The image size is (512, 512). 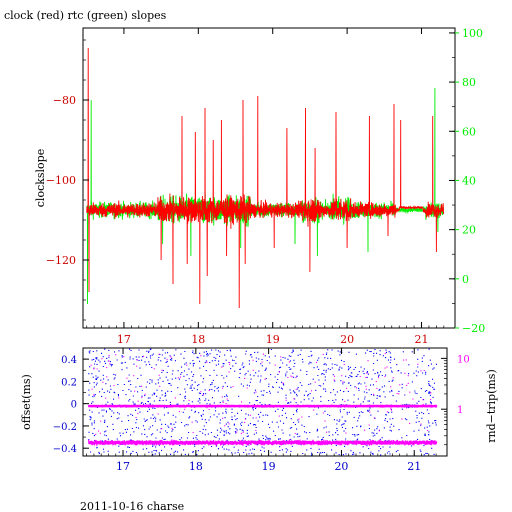 What do you see at coordinates (69, 360) in the screenshot?
I see `y-tick-label: 0.4` at bounding box center [69, 360].